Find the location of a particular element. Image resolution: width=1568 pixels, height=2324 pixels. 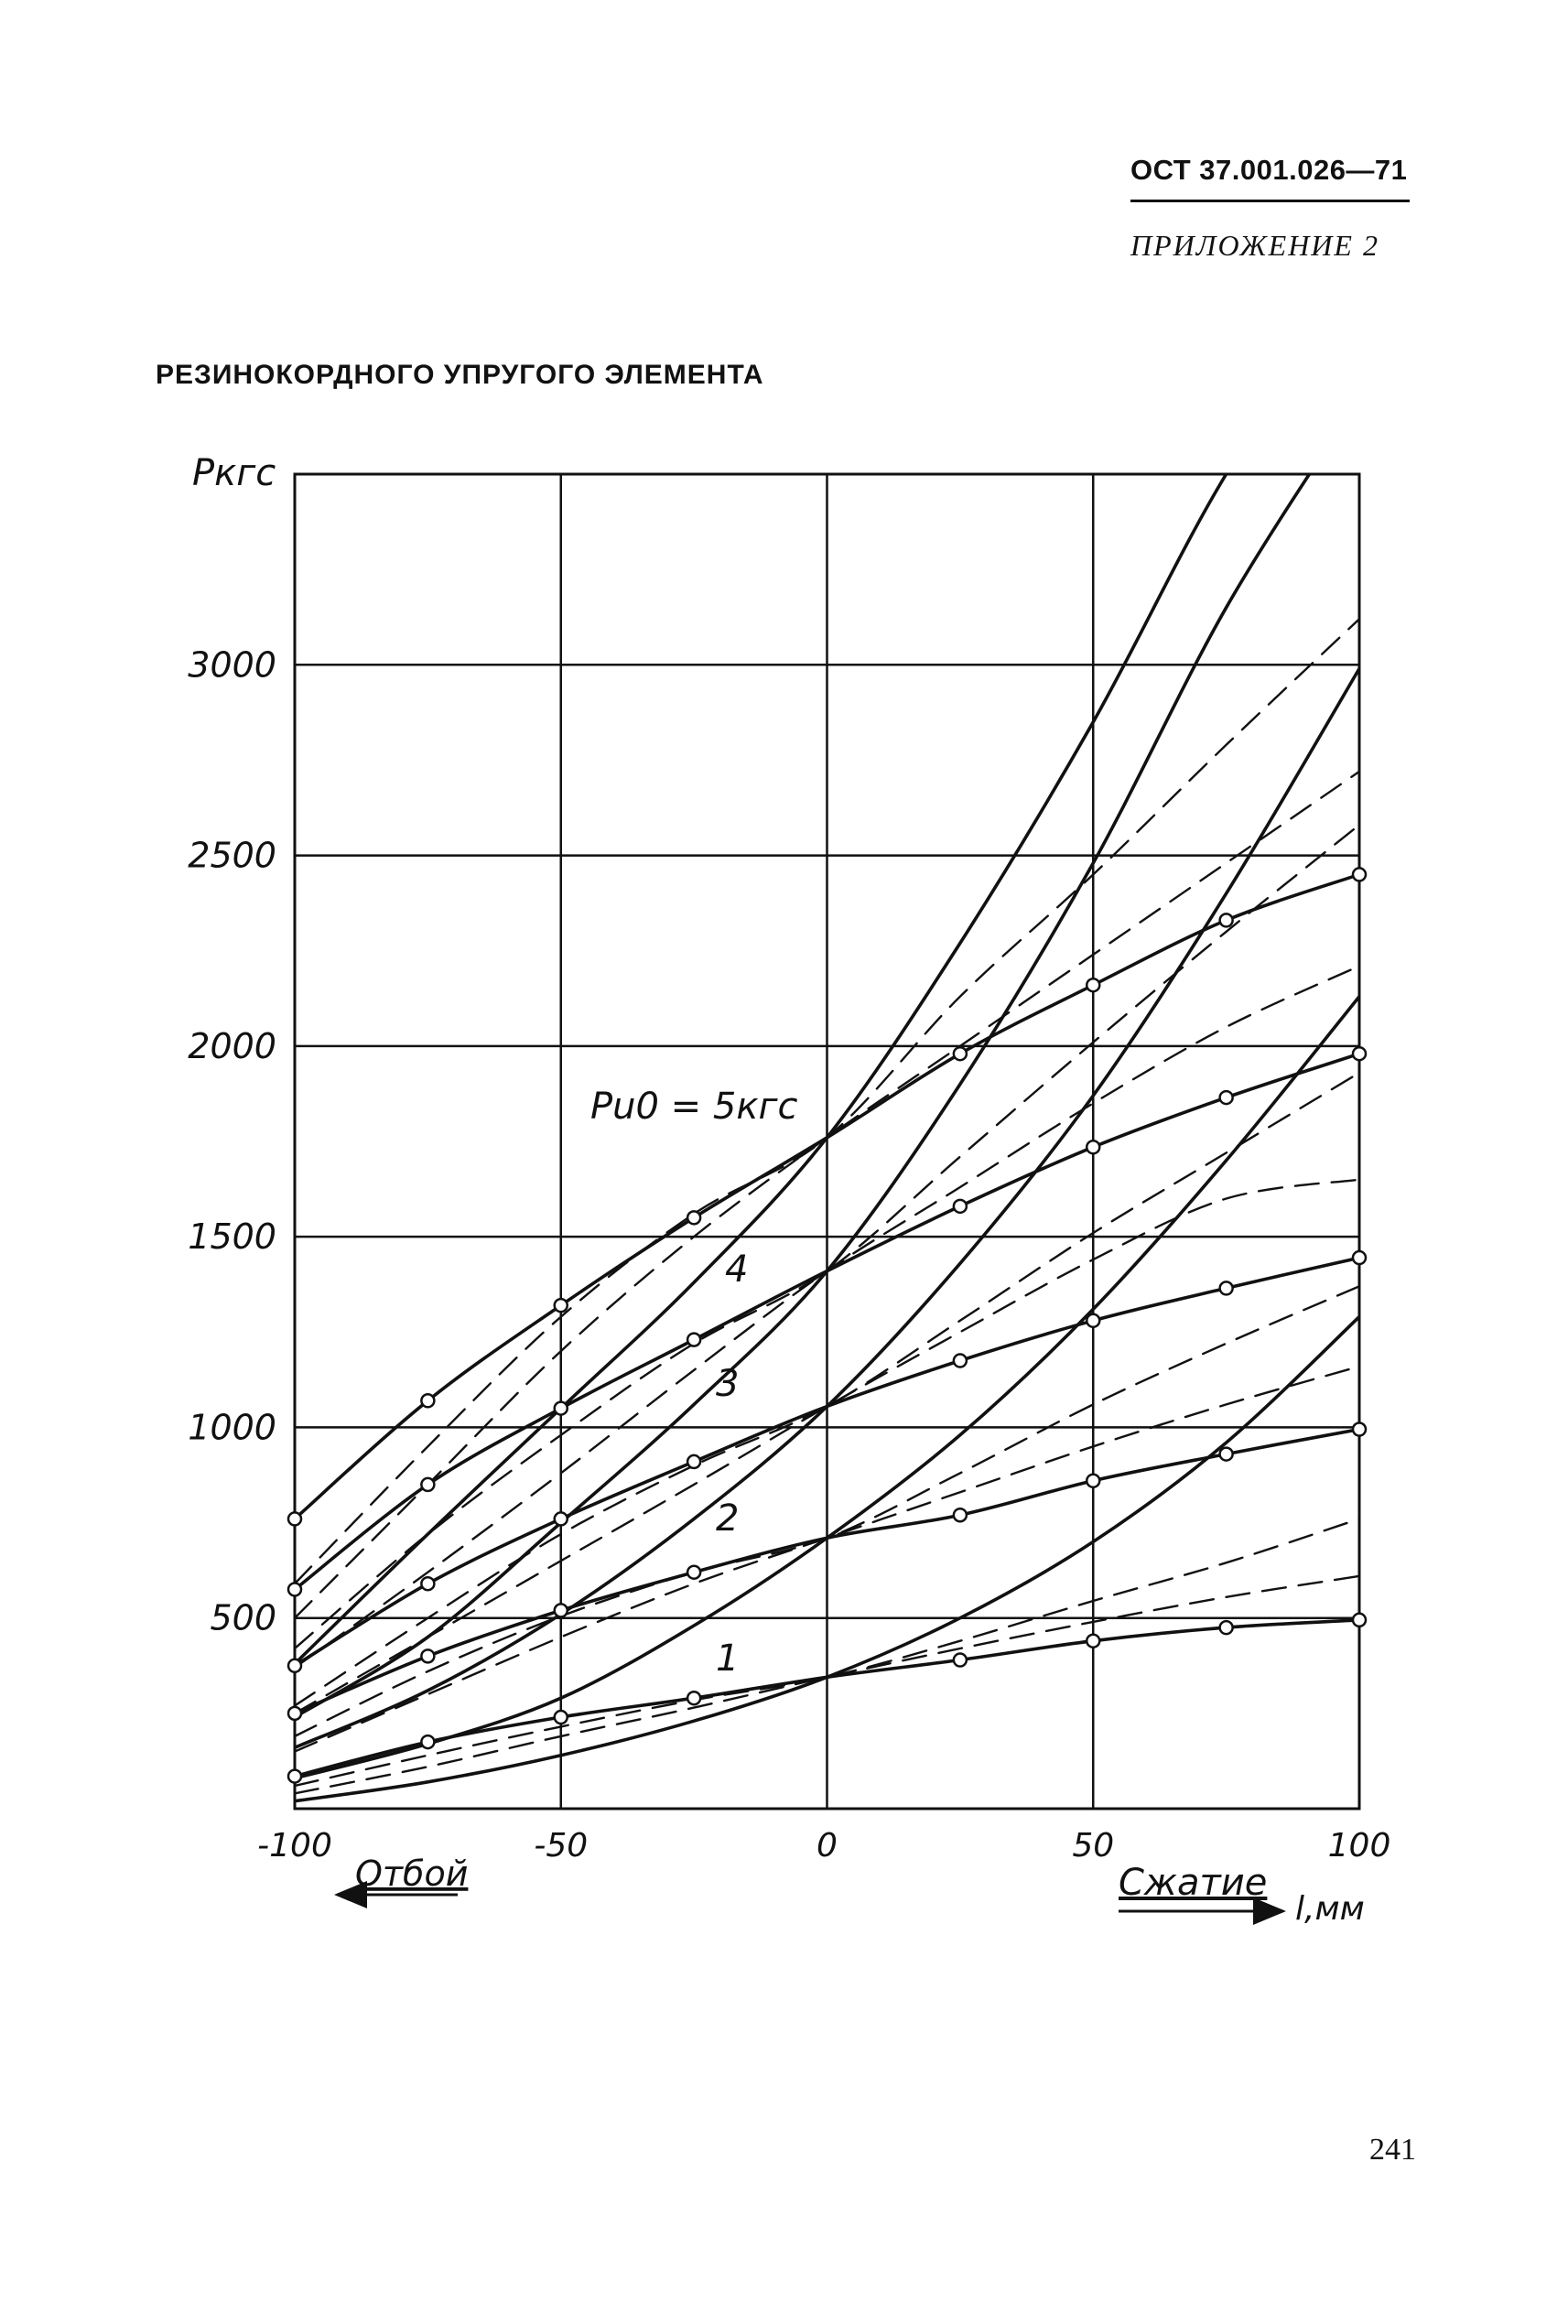

curve-label-2: 2 is located at coordinates (728, 1518).